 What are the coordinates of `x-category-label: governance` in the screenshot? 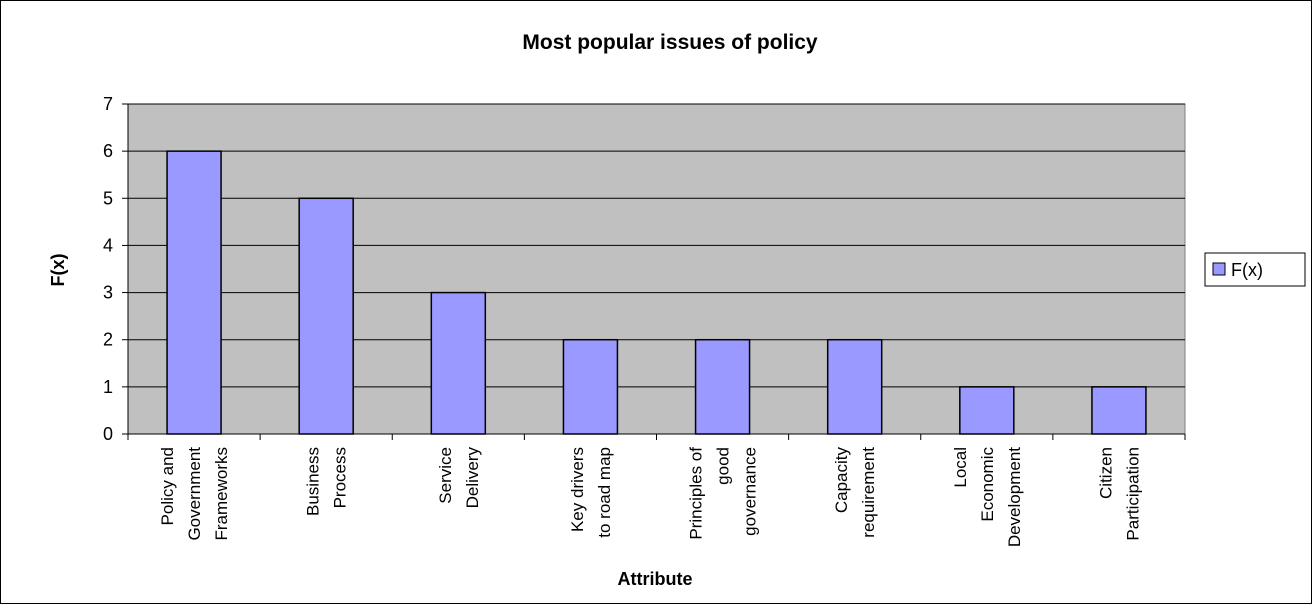 It's located at (750, 491).